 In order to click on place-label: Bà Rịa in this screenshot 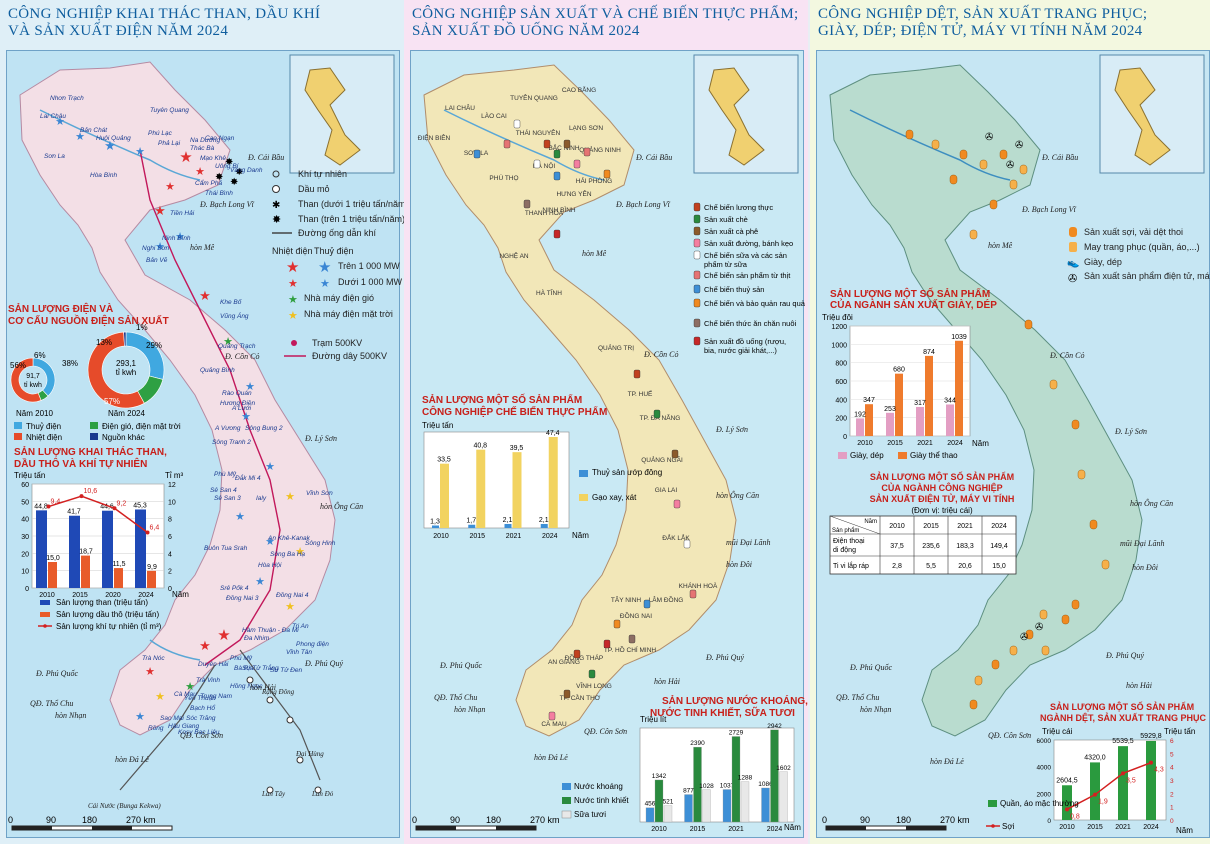, I will do `click(244, 668)`.